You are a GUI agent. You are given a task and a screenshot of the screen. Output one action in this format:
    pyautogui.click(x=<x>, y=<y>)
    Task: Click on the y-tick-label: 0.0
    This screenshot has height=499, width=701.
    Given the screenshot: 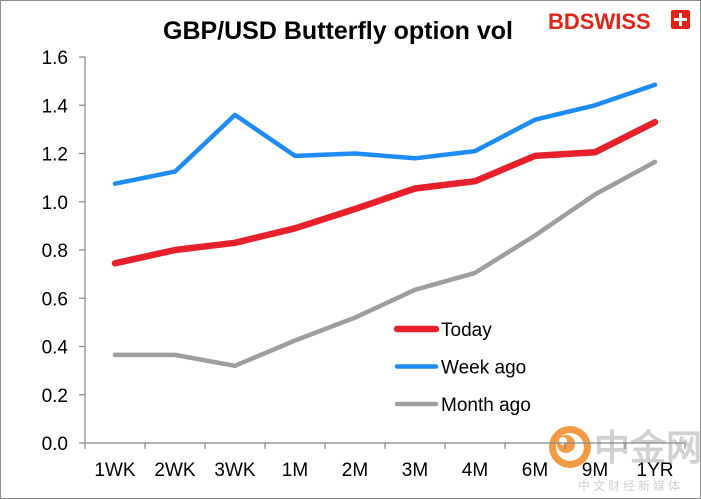 What is the action you would take?
    pyautogui.click(x=55, y=444)
    